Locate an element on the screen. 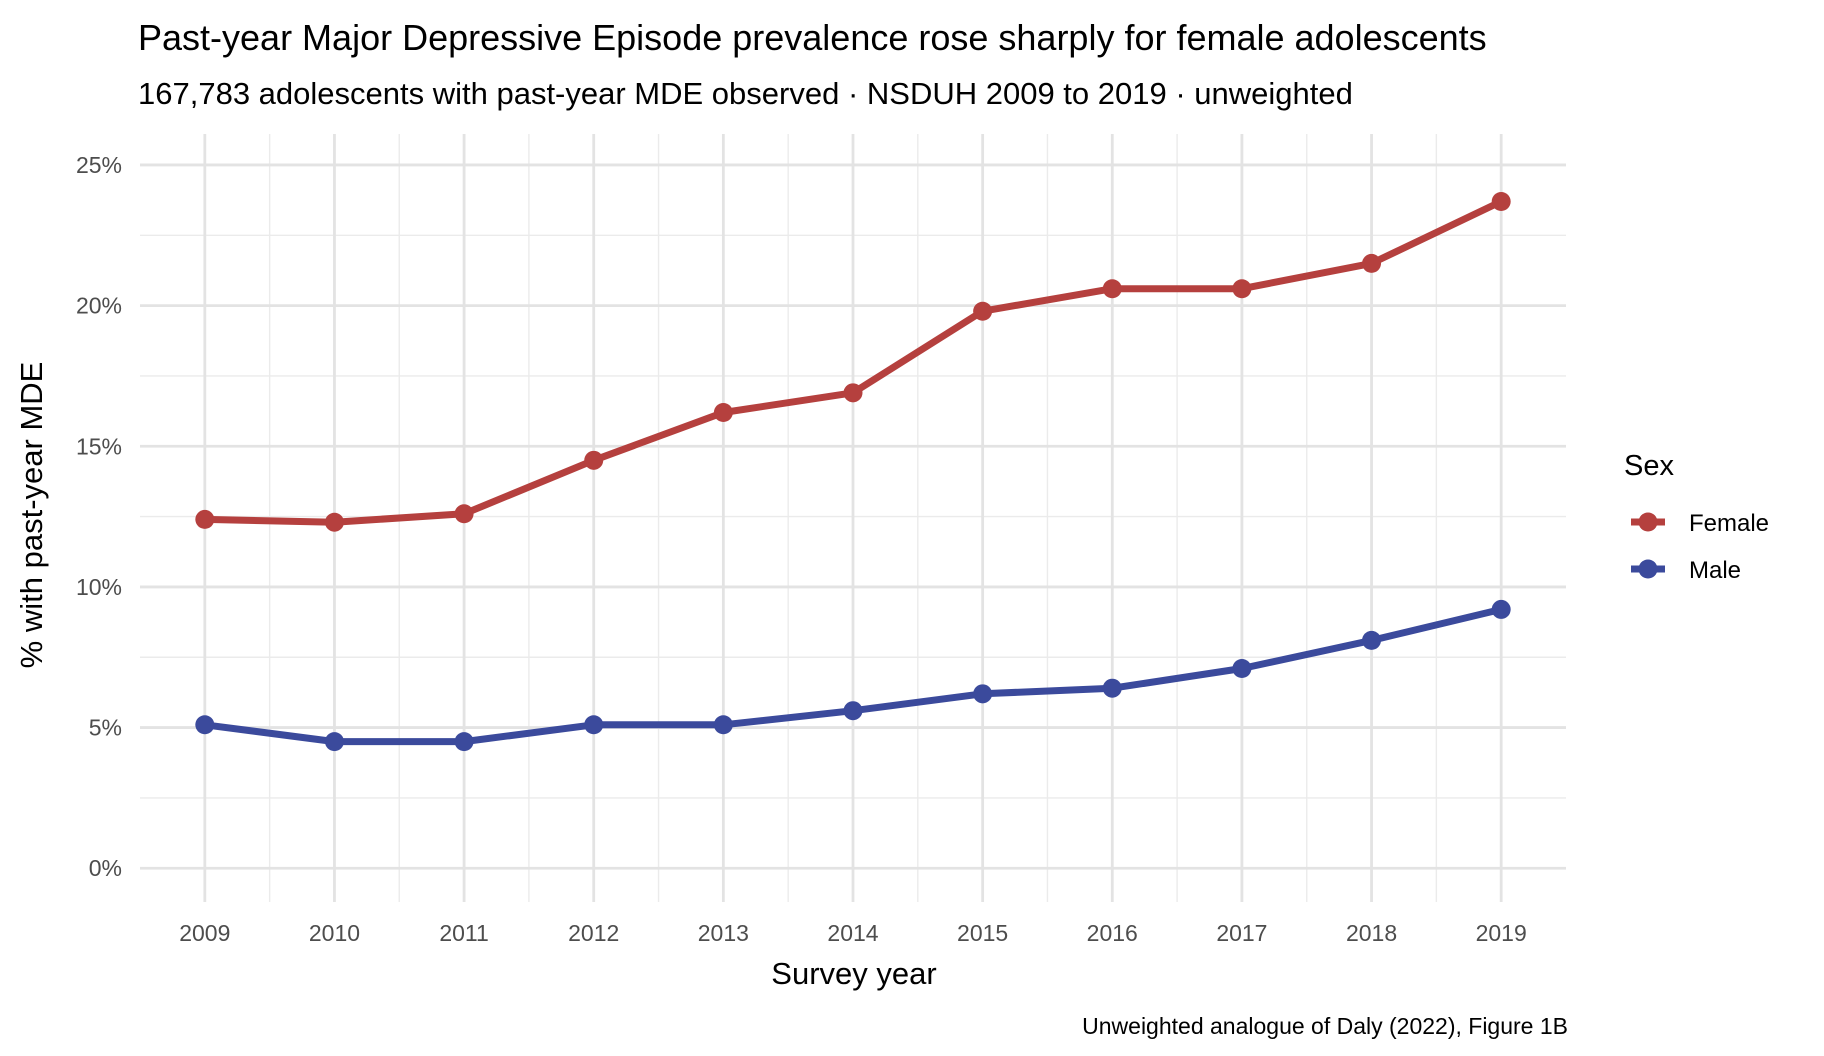 This screenshot has width=1824, height=1056. legend-label-female: Female is located at coordinates (1729, 523).